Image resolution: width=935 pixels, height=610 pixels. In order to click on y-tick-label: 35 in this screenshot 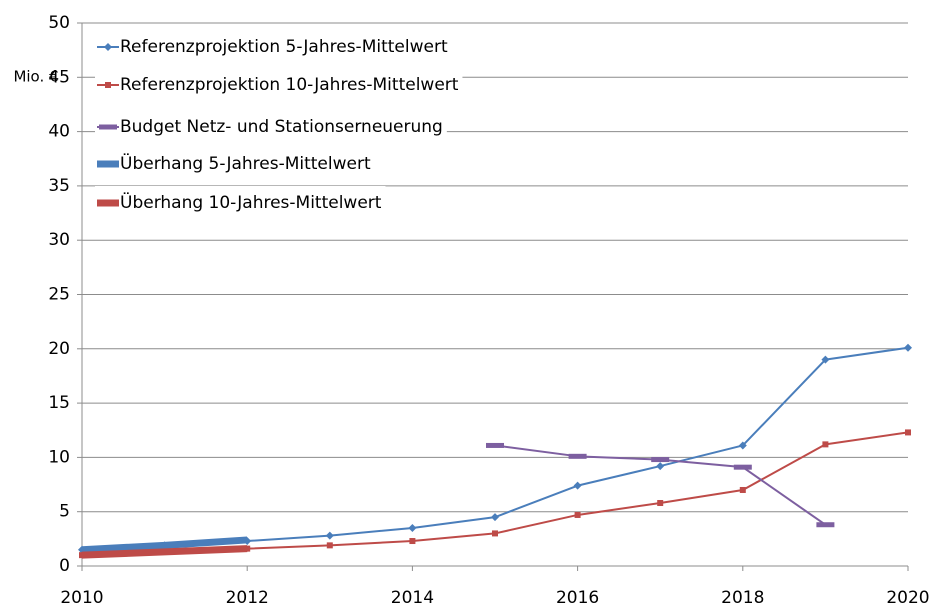, I will do `click(59, 186)`.